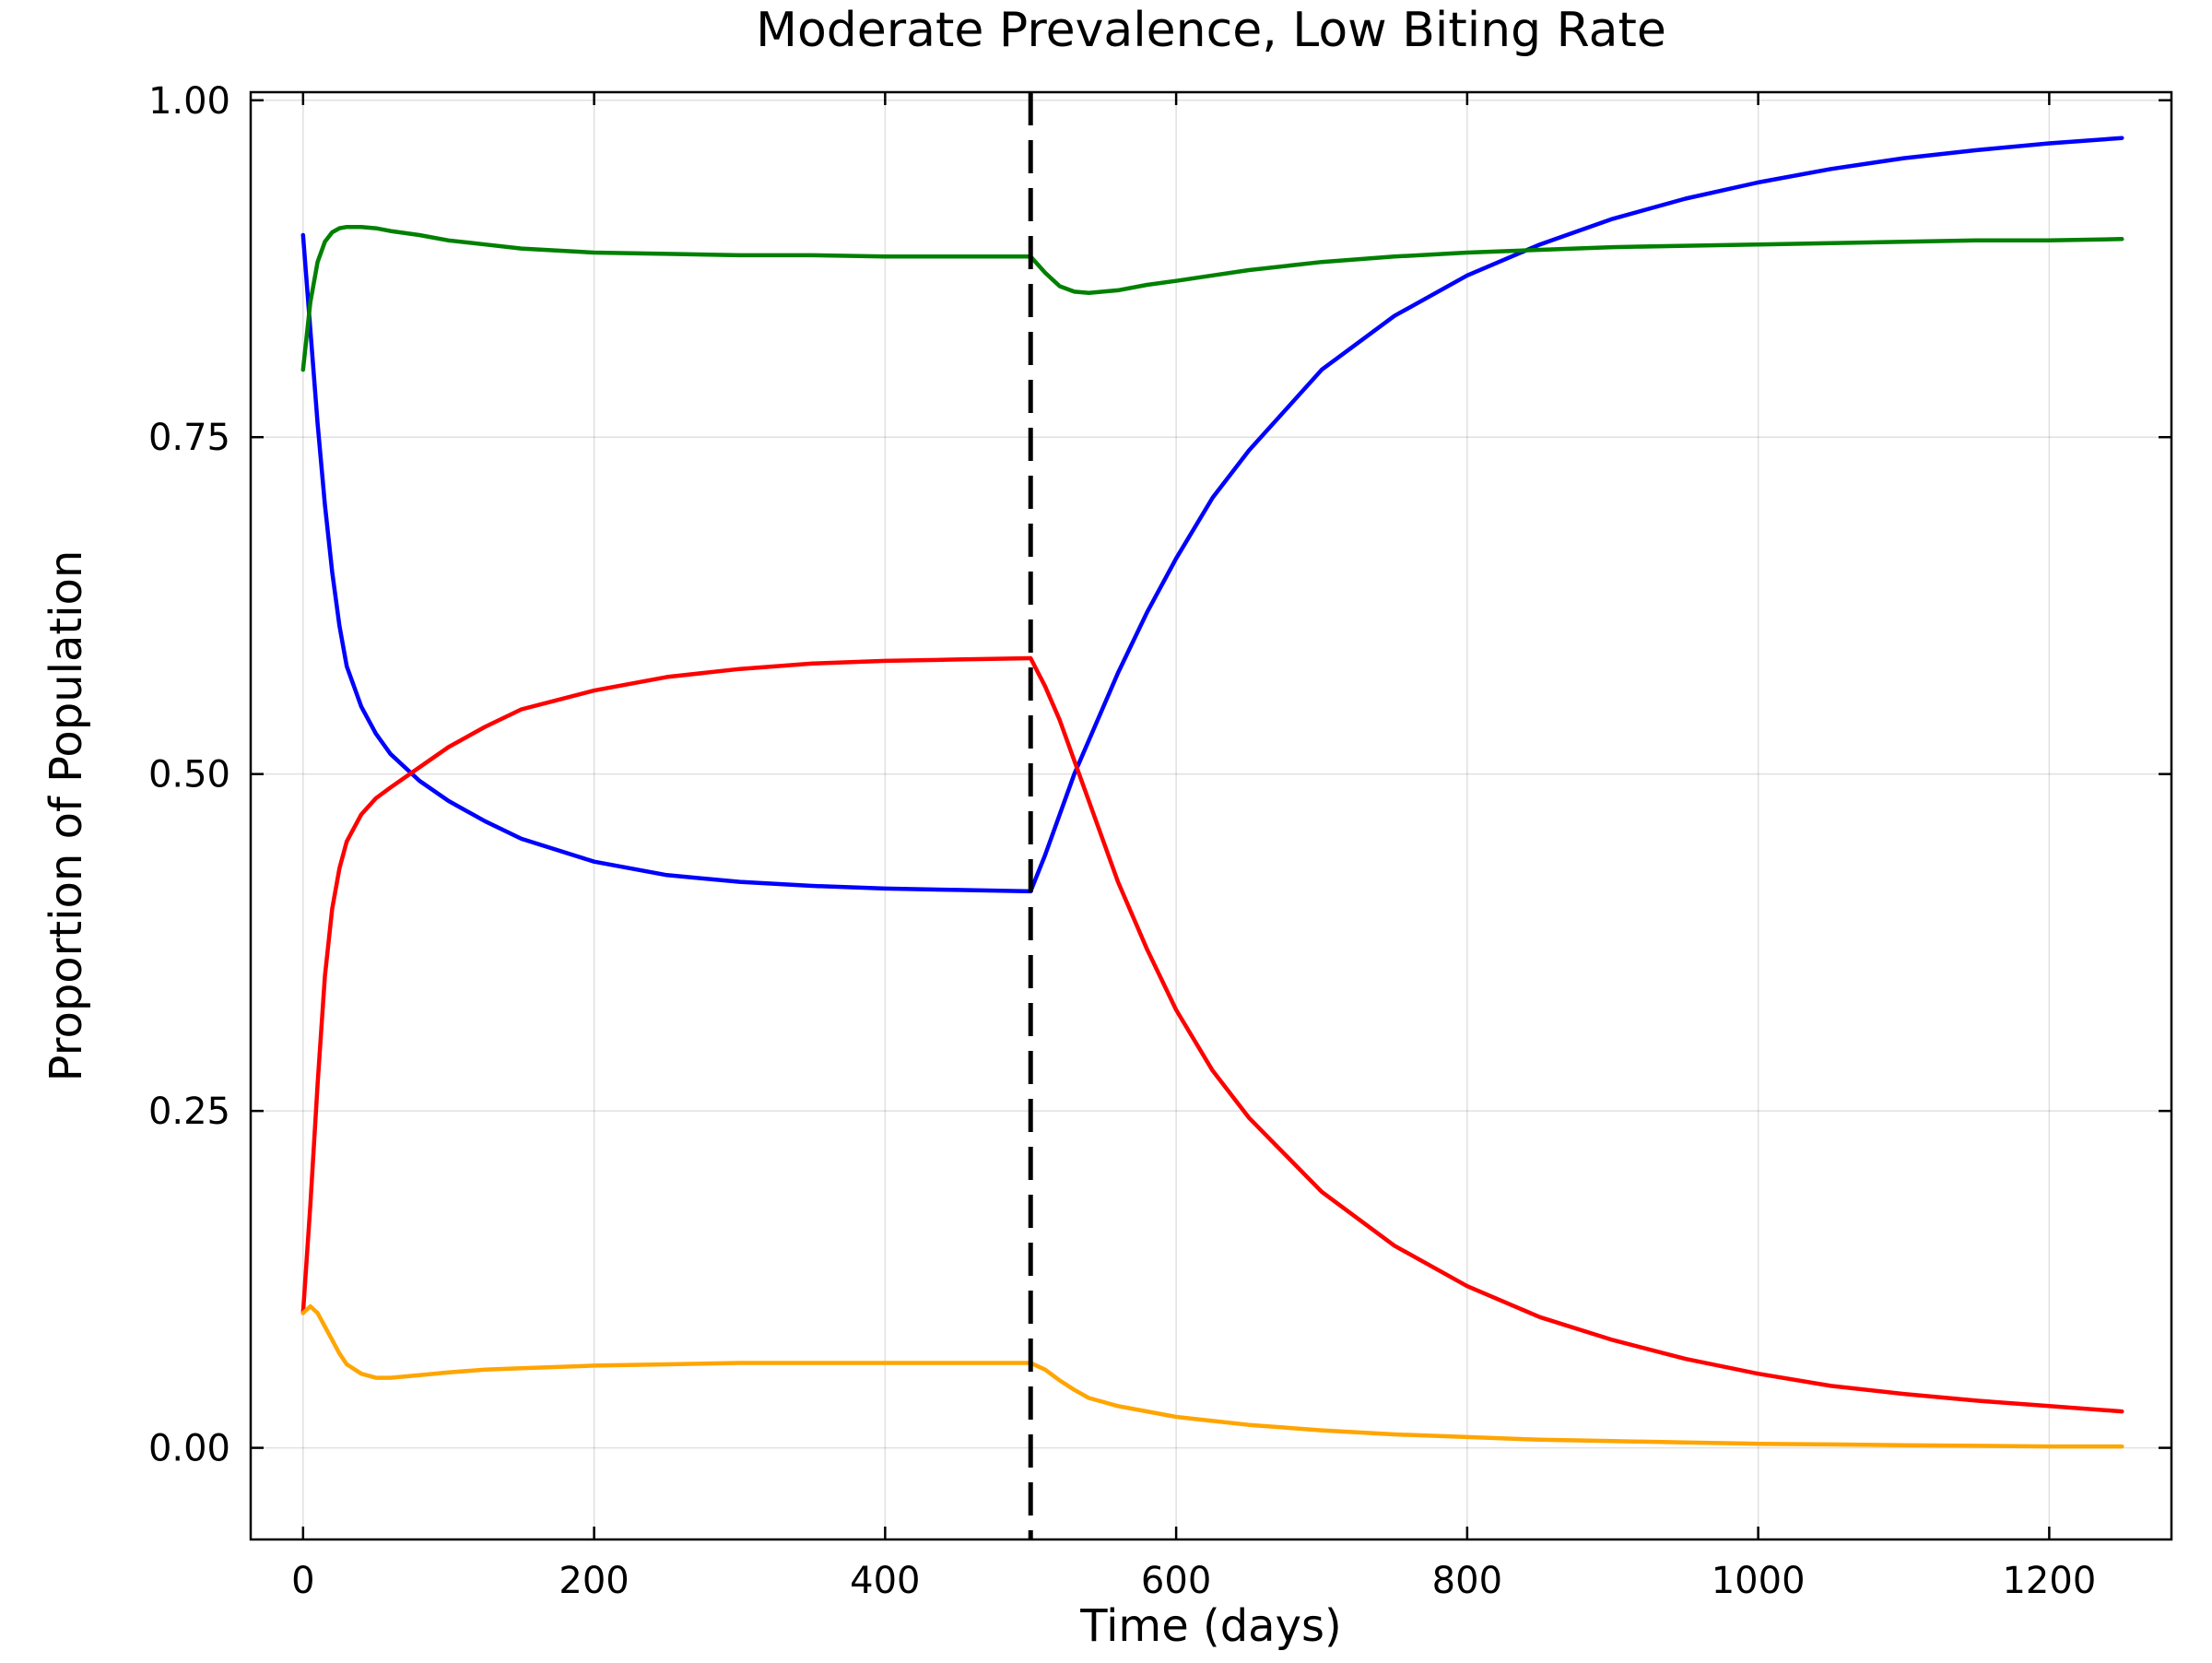 The width and height of the screenshot is (2212, 1663). Describe the element at coordinates (66, 816) in the screenshot. I see `y-axis-label: Proportion of Population` at that location.